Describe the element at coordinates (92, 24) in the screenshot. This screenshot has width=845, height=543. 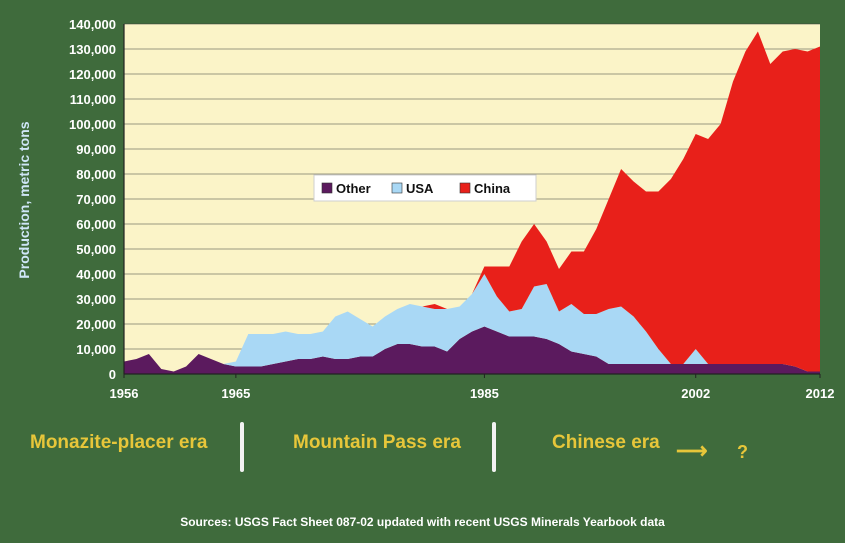
I see `y-tick-label: 140,000` at that location.